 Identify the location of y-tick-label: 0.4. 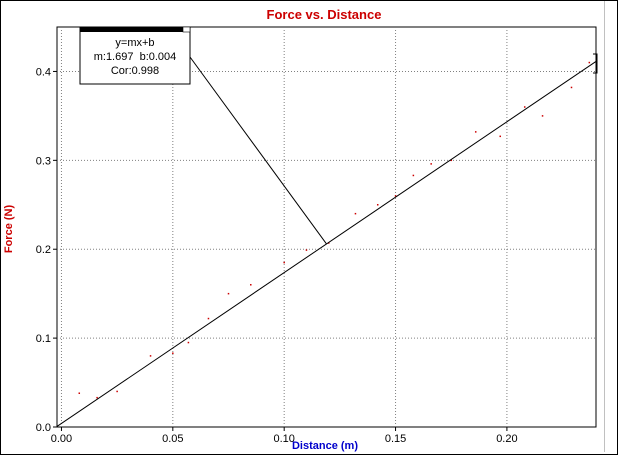
(43, 72).